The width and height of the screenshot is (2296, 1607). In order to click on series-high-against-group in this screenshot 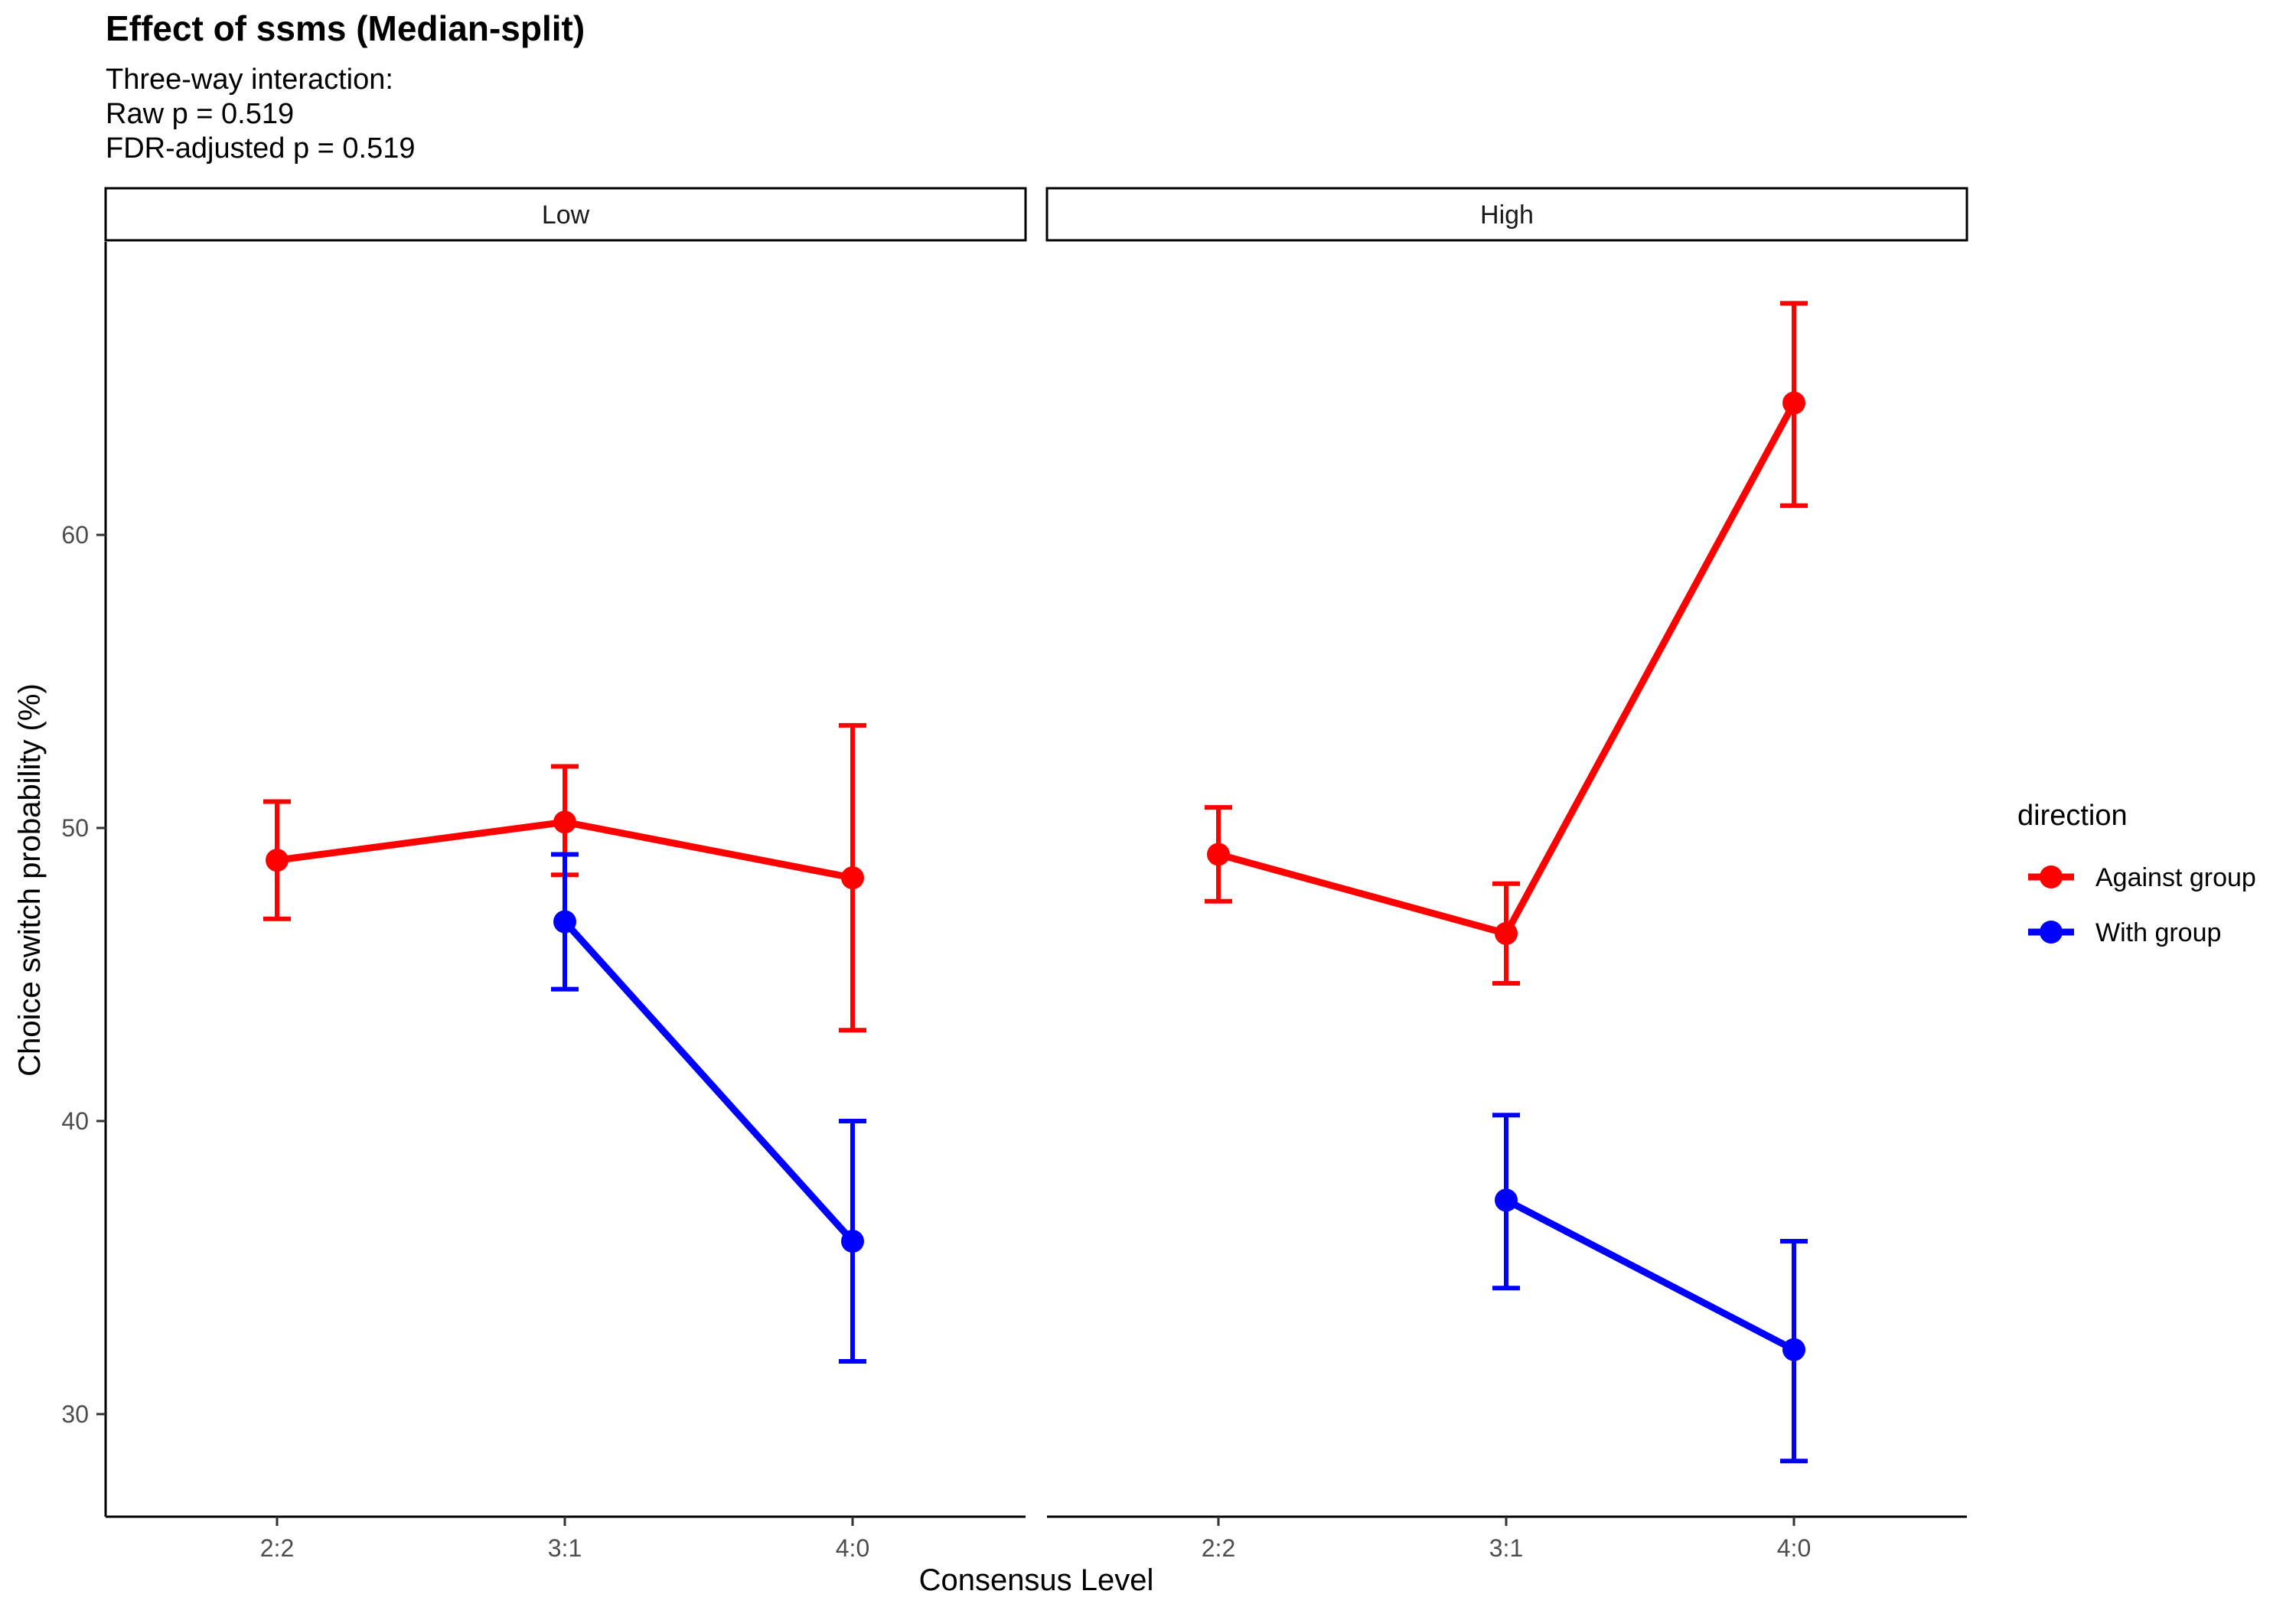, I will do `click(1506, 643)`.